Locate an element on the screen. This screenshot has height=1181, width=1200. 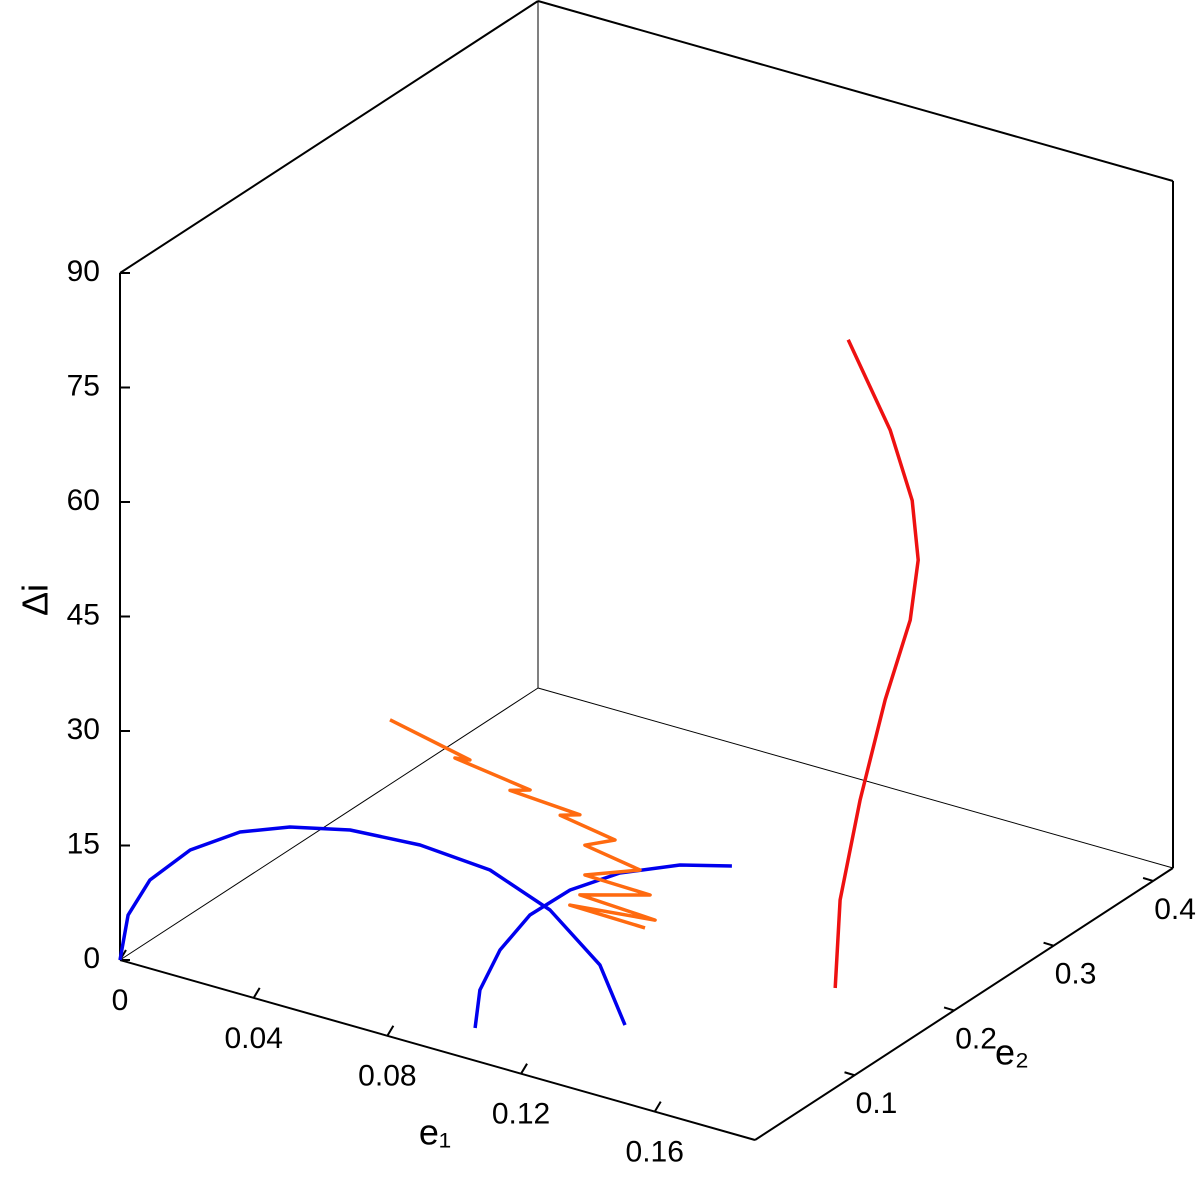
z-tick-label: 15 is located at coordinates (83, 843).